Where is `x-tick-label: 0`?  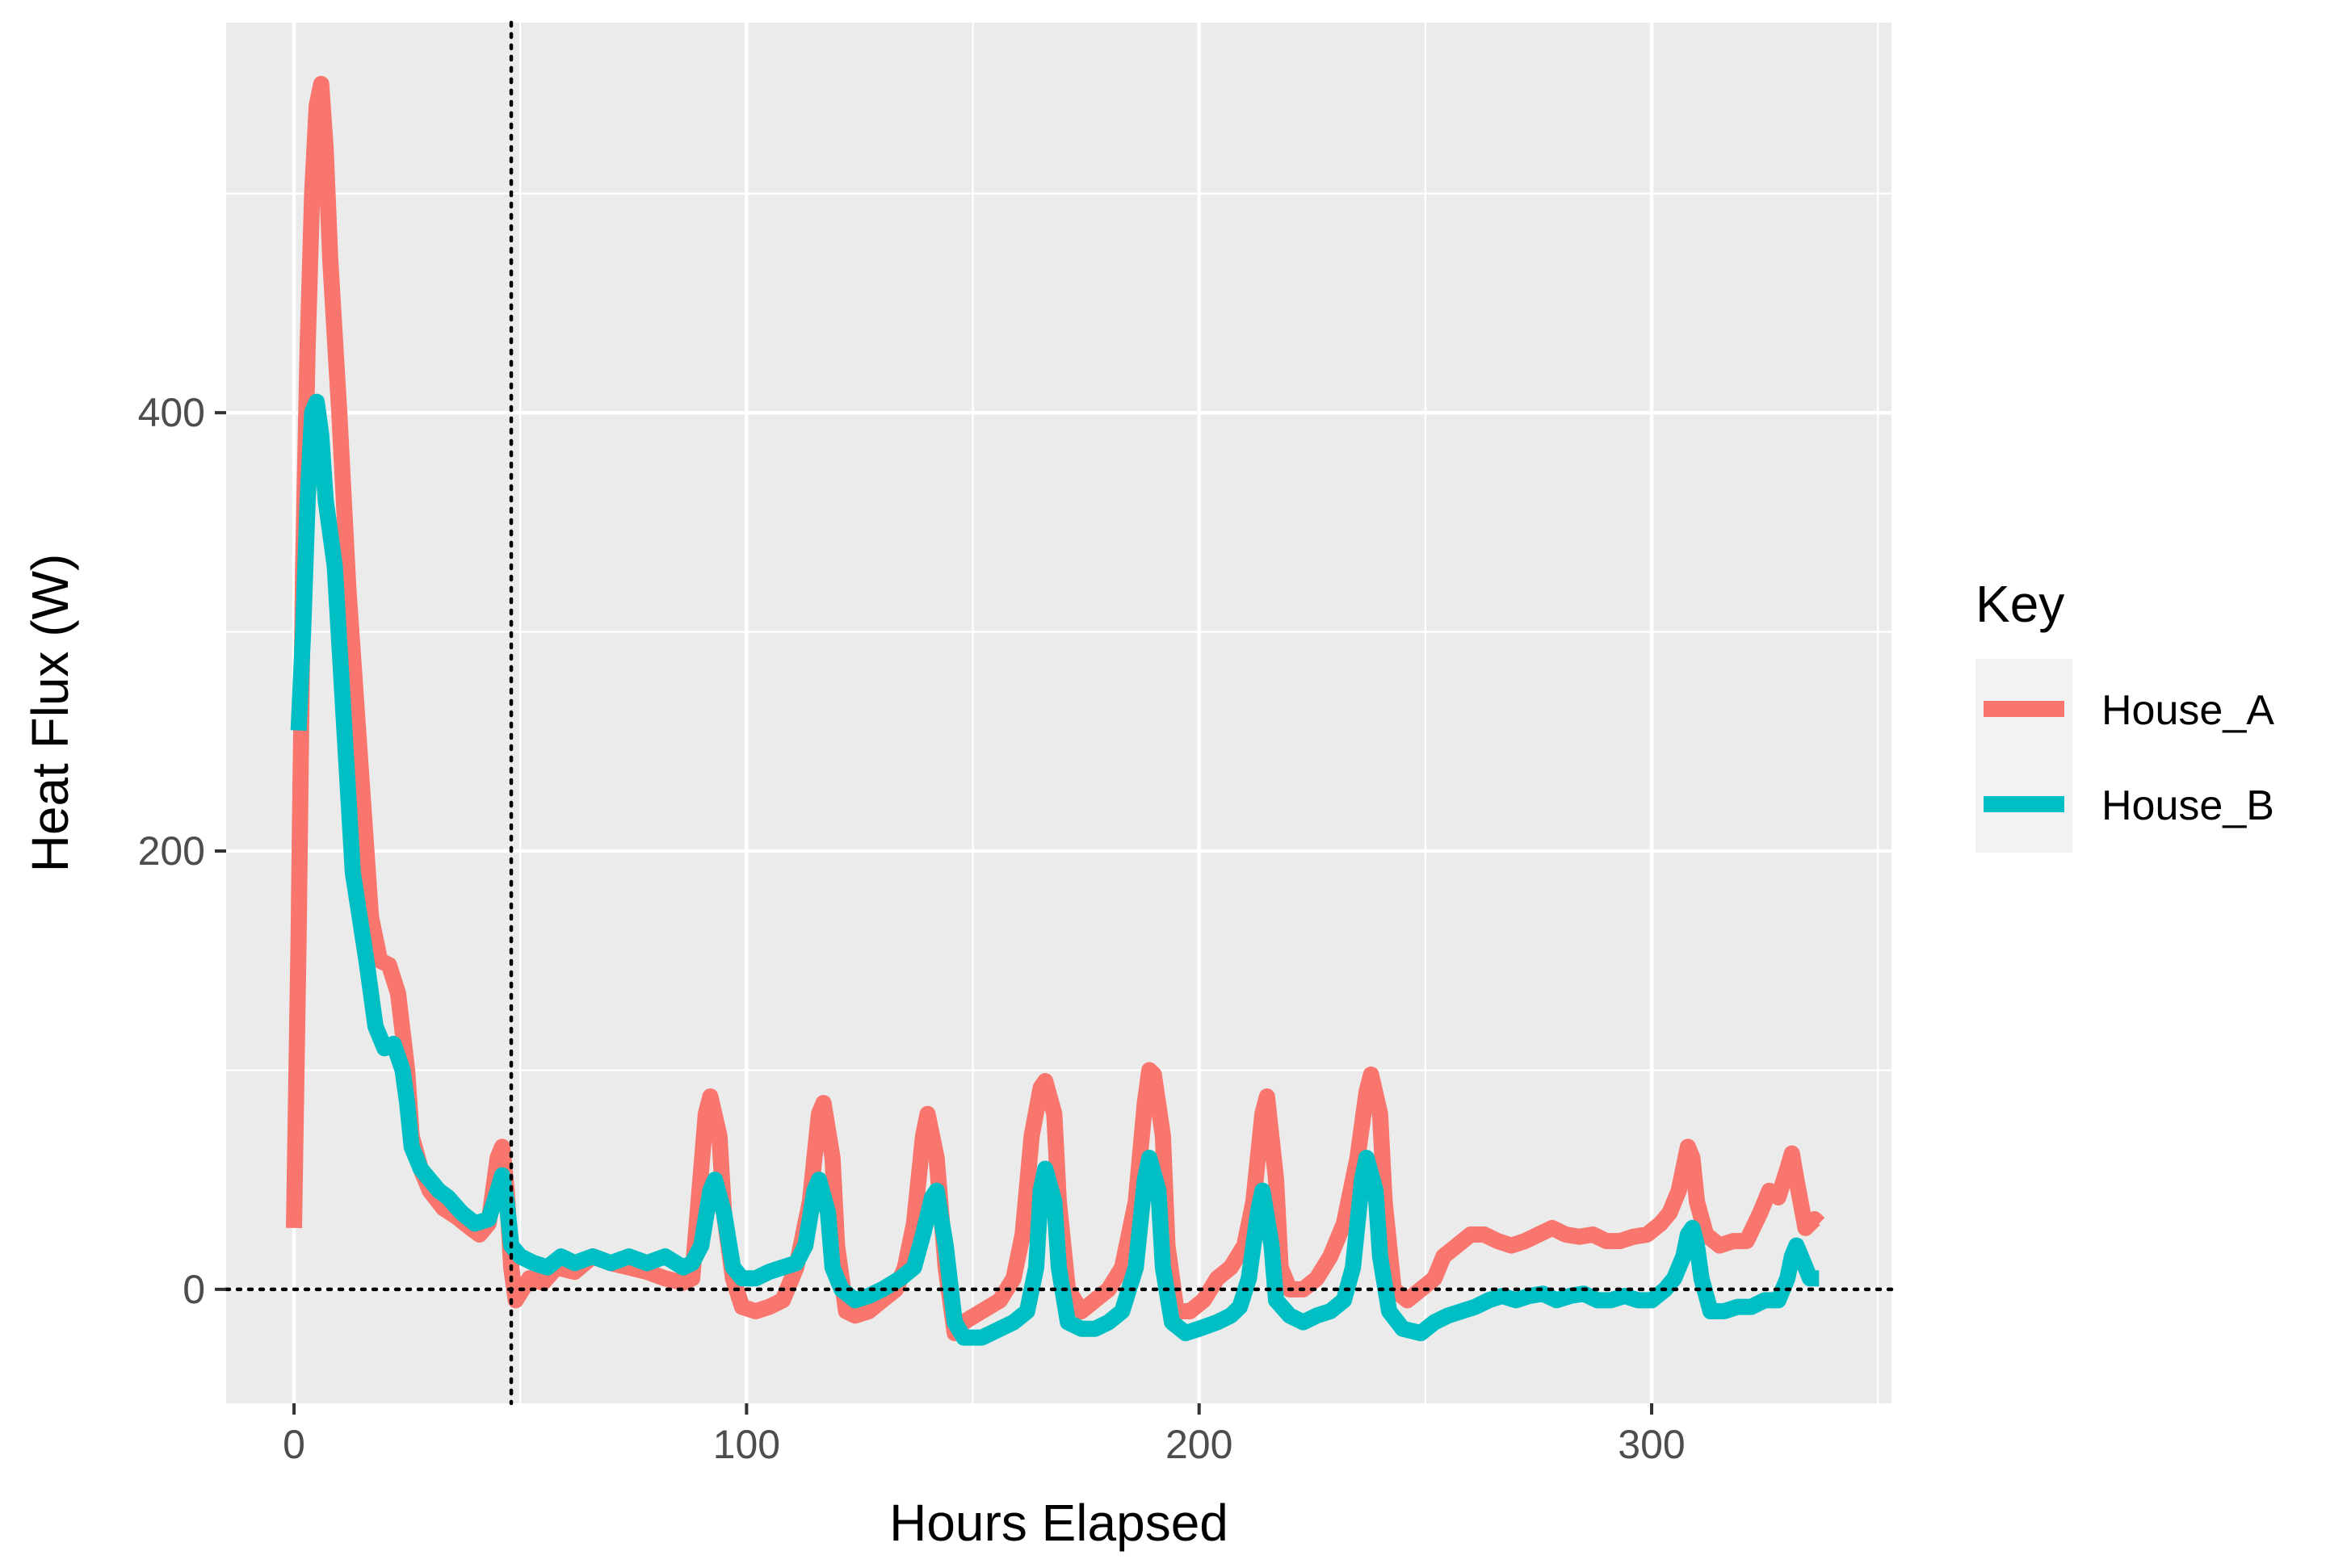
x-tick-label: 0 is located at coordinates (294, 1444).